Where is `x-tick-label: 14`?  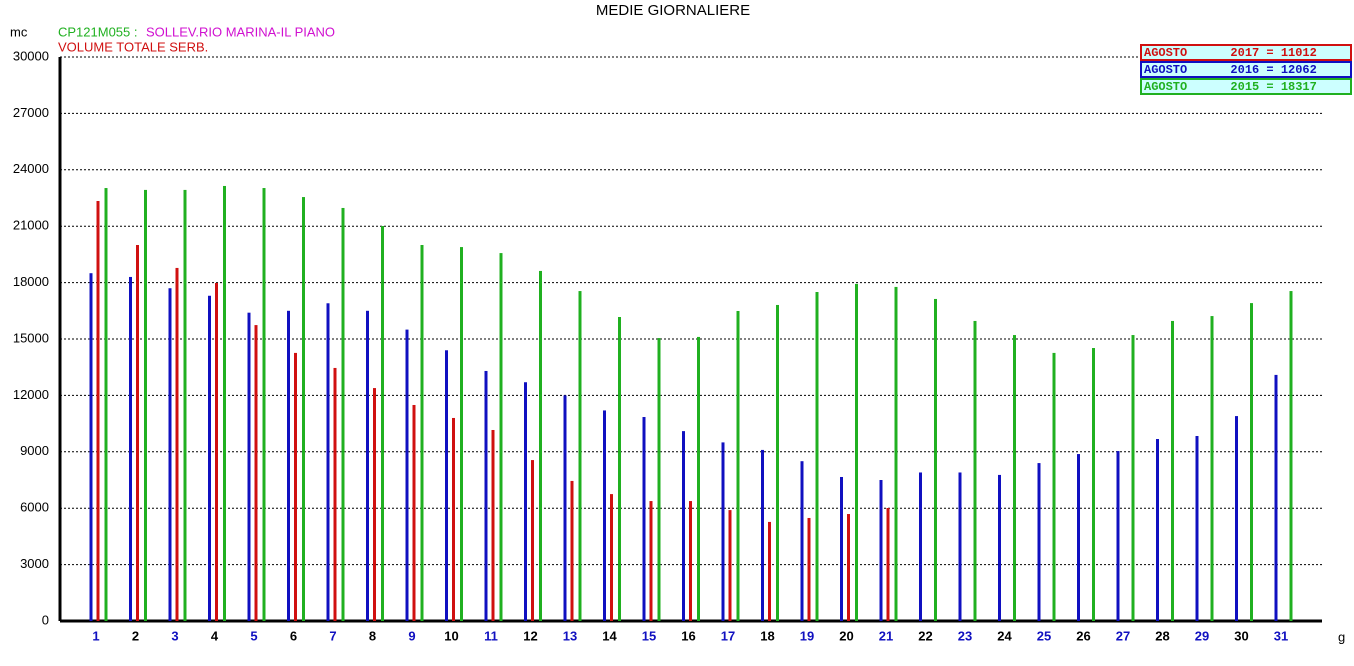
x-tick-label: 14 is located at coordinates (609, 635).